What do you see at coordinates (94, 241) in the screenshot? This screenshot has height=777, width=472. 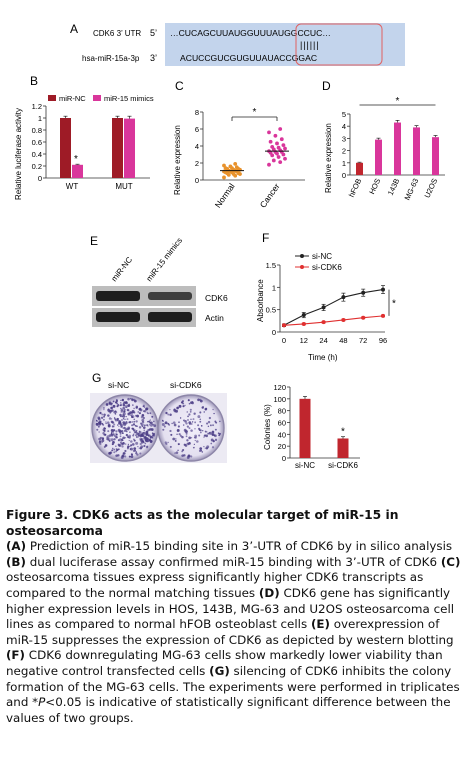 I see `panel-e-label: E` at bounding box center [94, 241].